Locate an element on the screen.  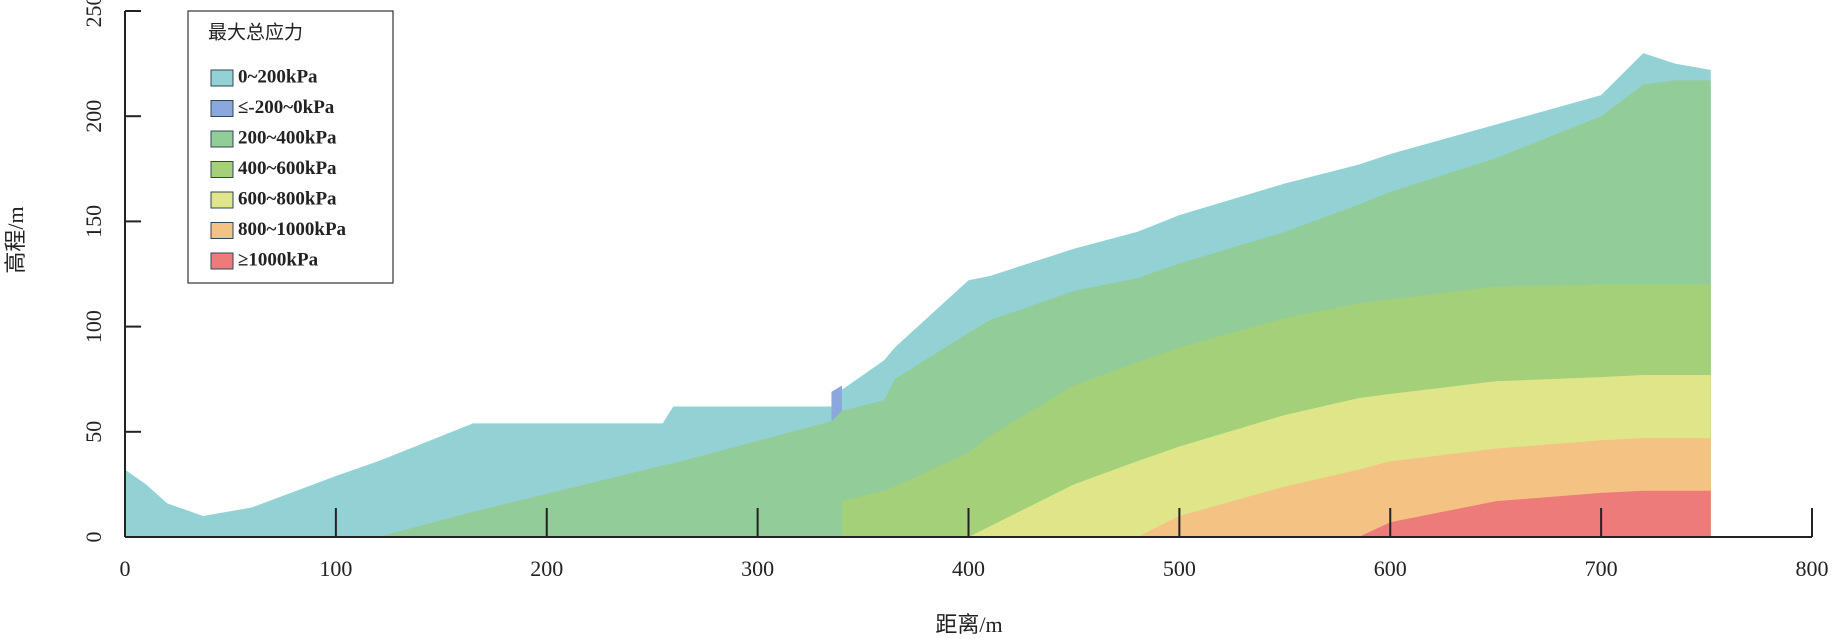
legend-label: ≤-200~0kPa is located at coordinates (286, 107).